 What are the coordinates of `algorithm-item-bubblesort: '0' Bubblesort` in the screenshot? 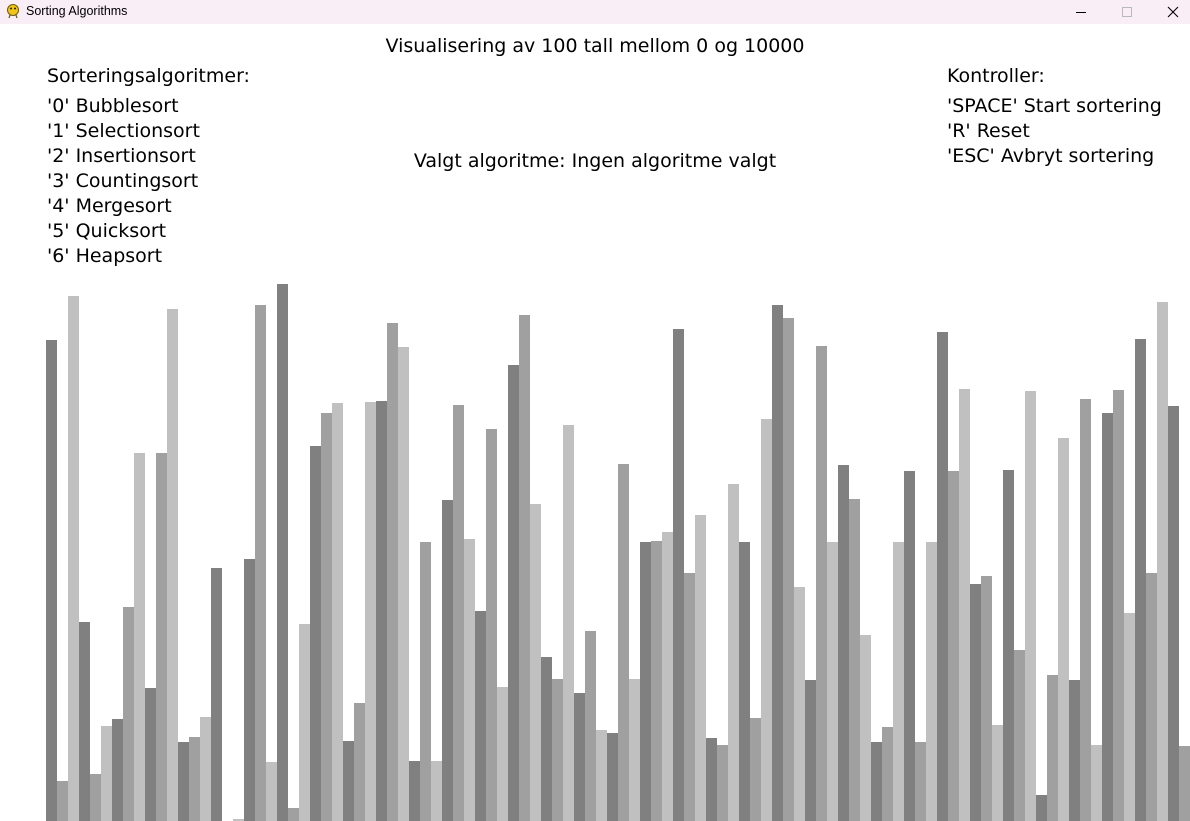 It's located at (113, 106).